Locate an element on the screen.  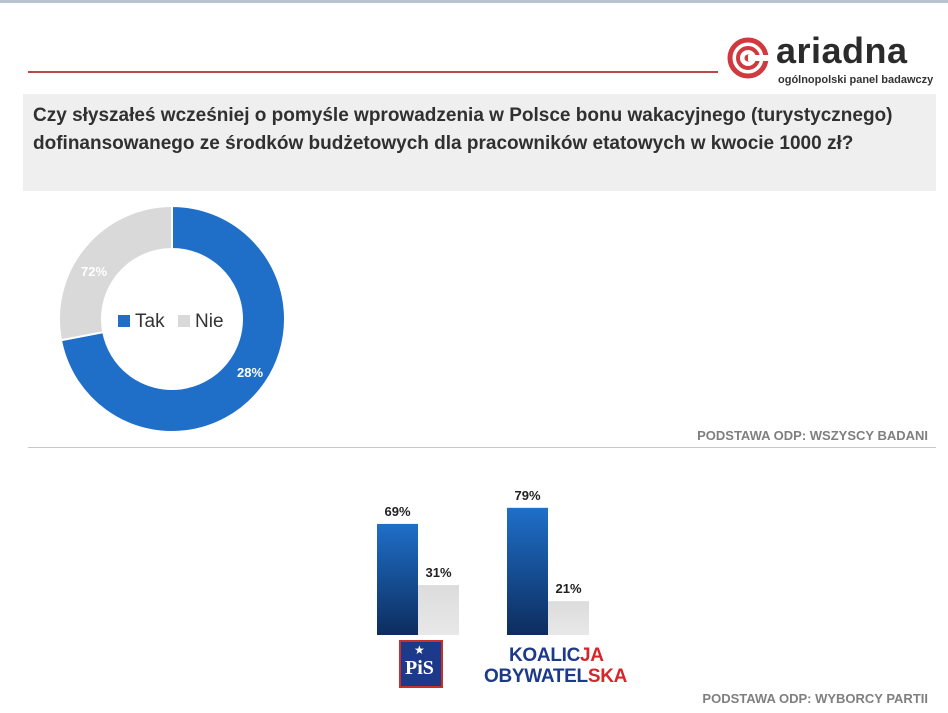
legend-label-tak: Tak is located at coordinates (150, 321).